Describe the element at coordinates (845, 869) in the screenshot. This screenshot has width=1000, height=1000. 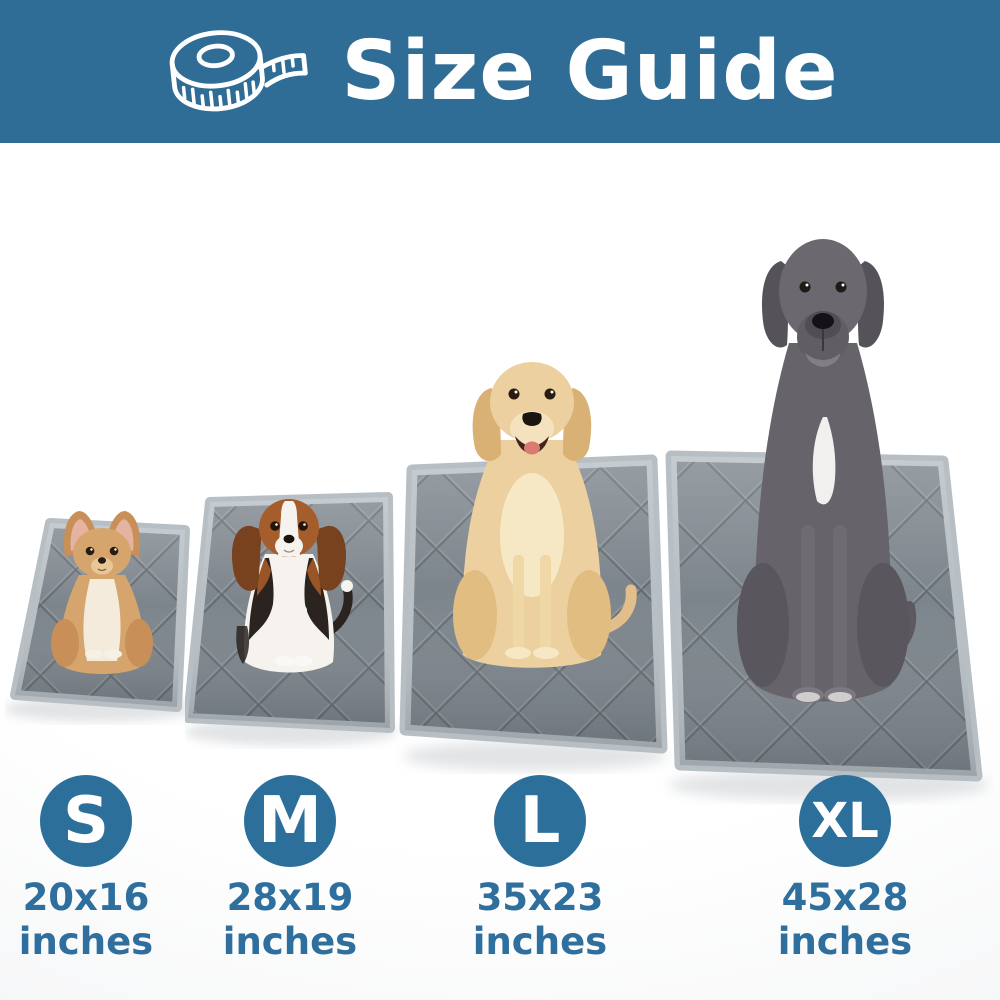
I see `size-option-xl: XL 45x28 inches` at that location.